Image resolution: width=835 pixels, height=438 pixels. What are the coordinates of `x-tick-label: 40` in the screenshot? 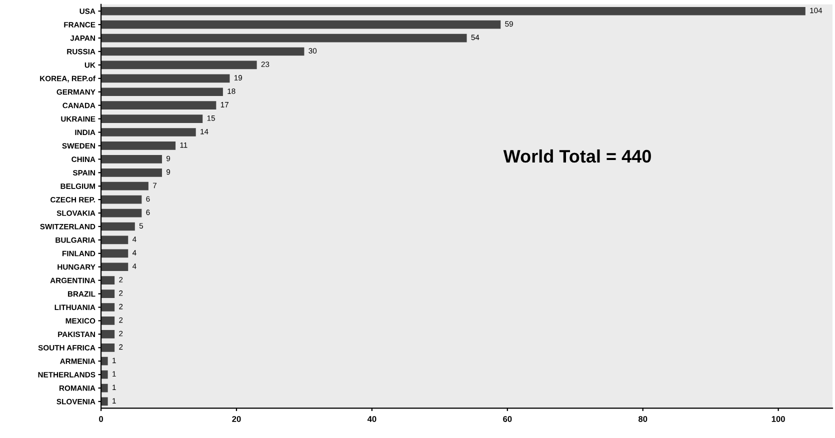 It's located at (371, 419).